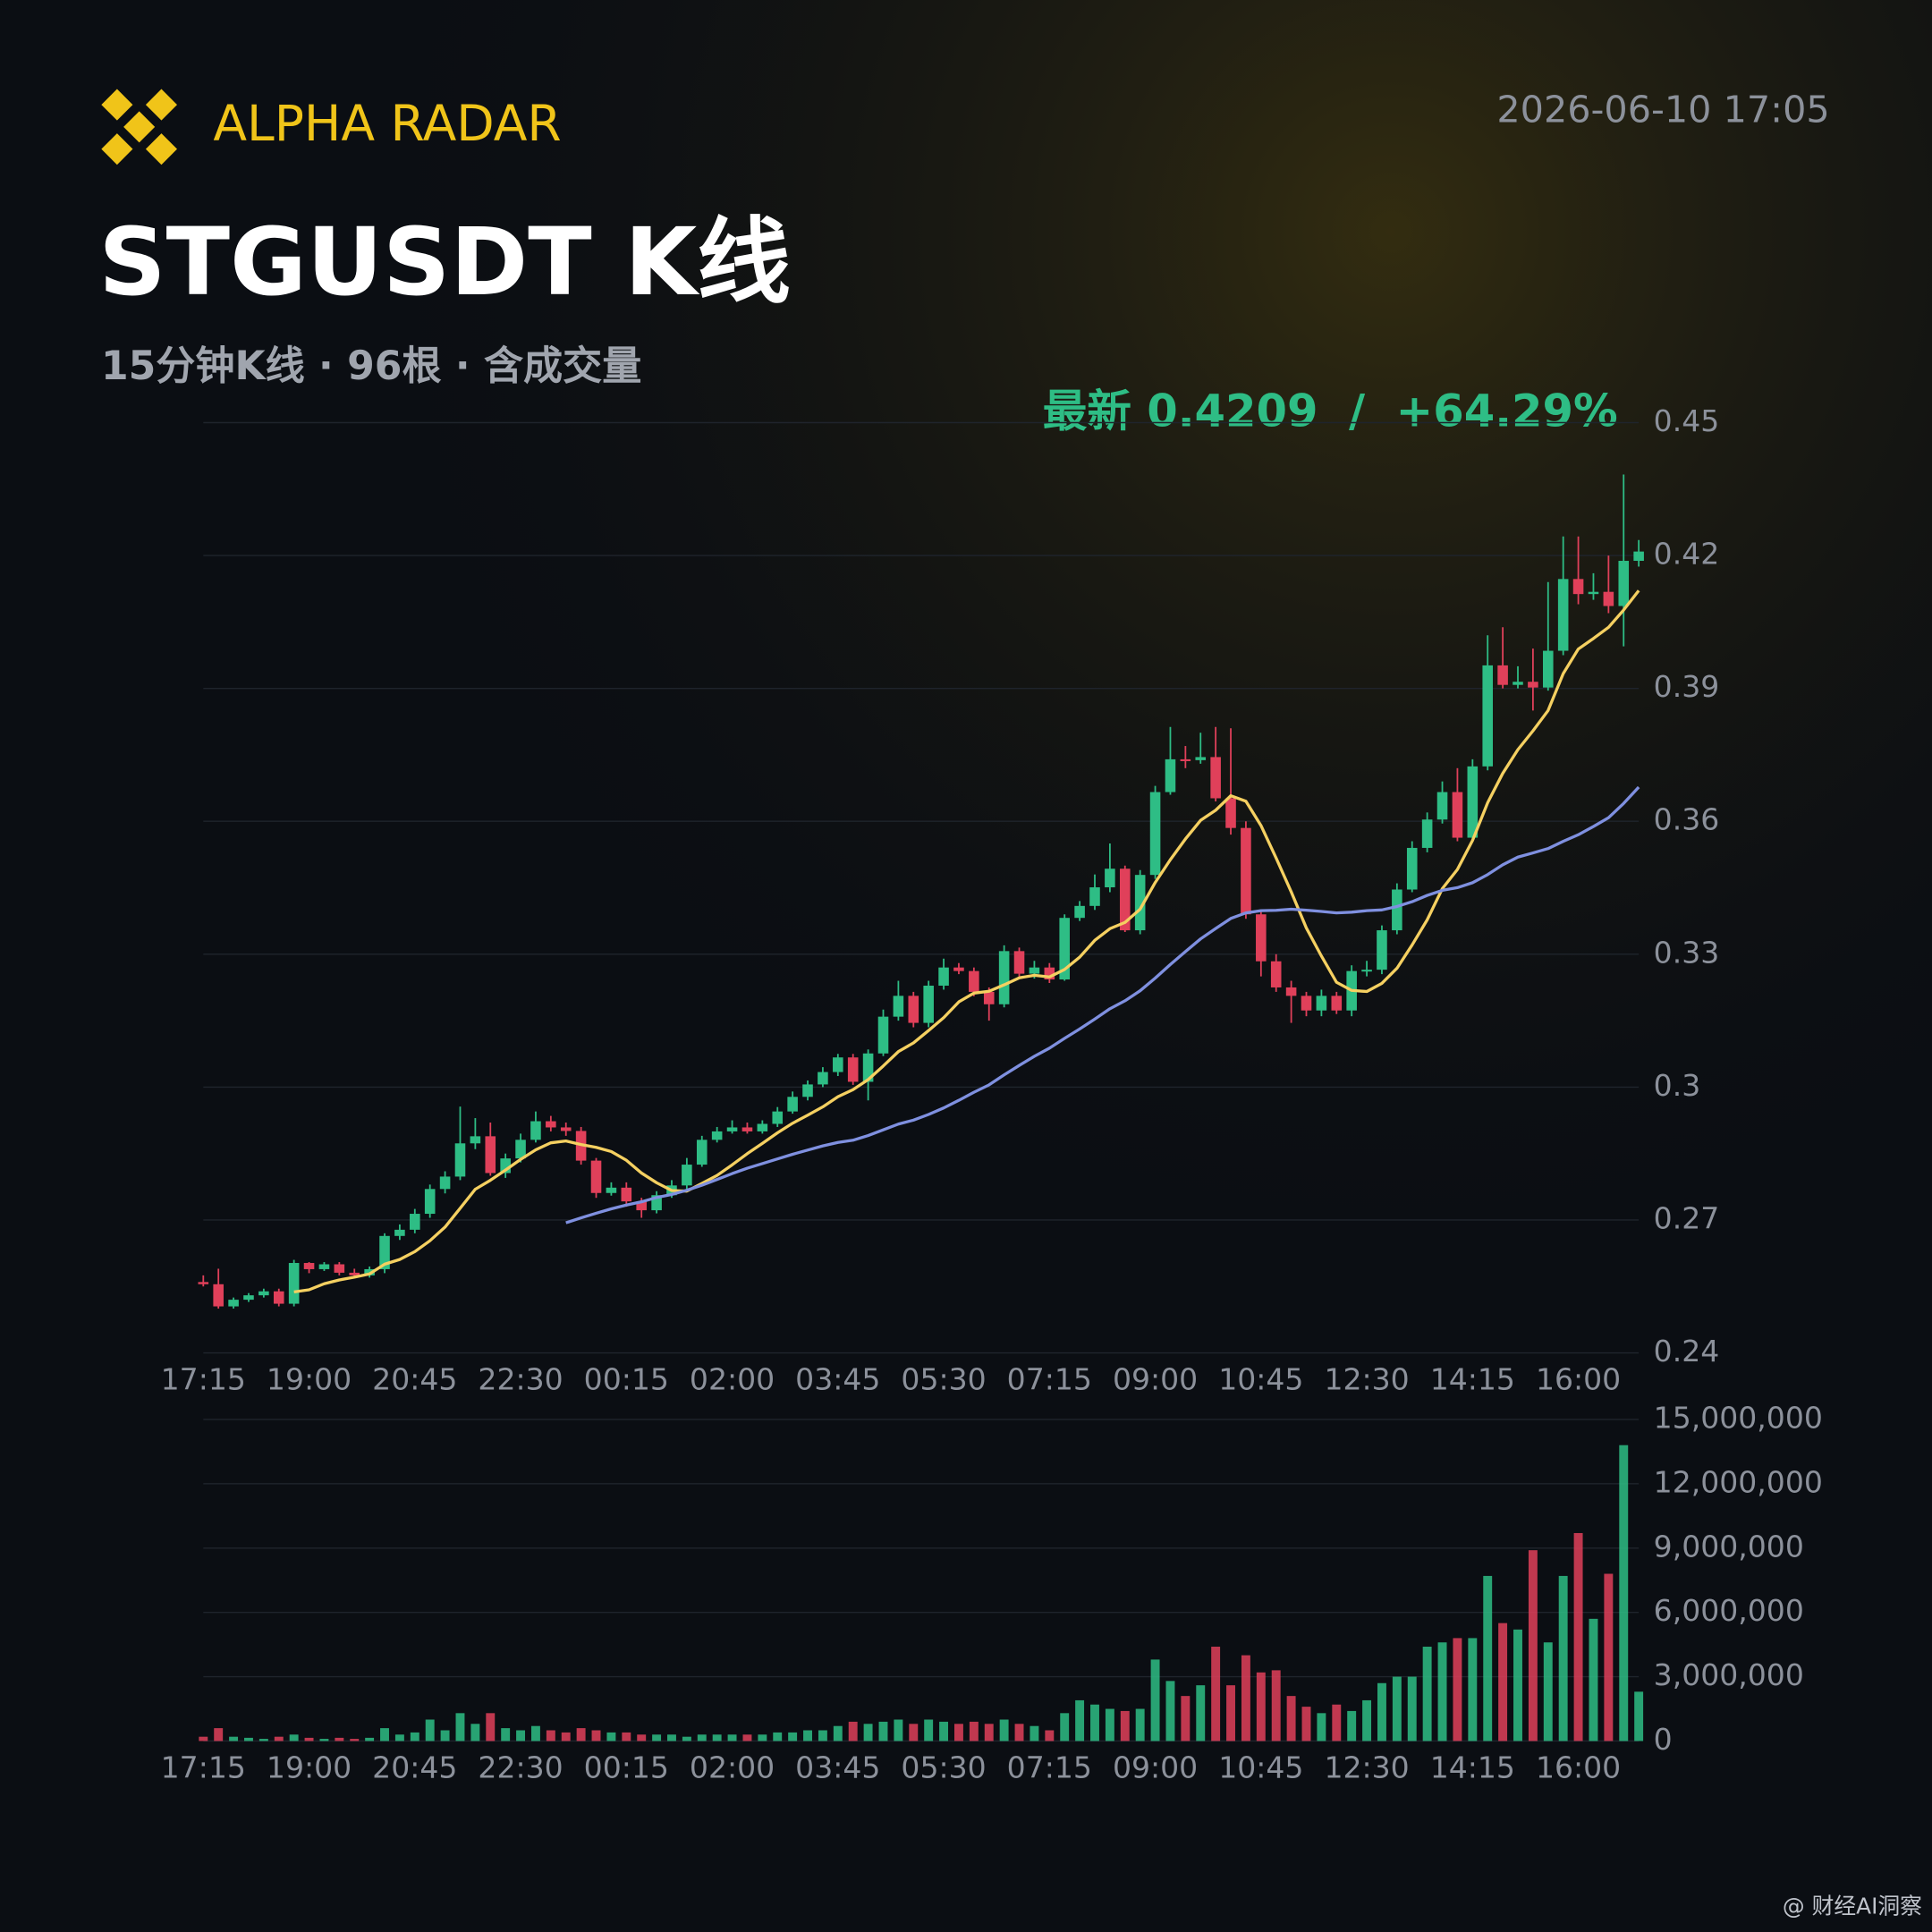 This screenshot has width=1932, height=1932. I want to click on volume-x-tick-label: 14:15, so click(1472, 1767).